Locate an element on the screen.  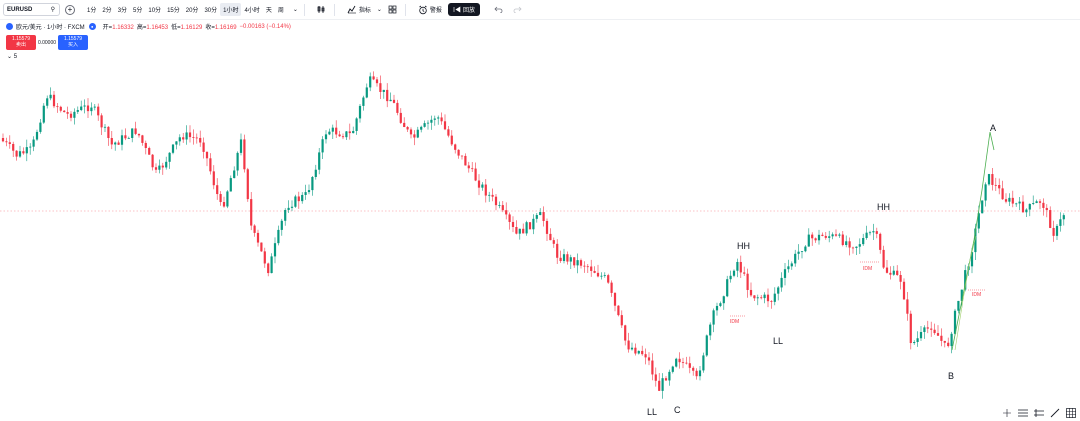
indicators-dropdown-icon: ⌄ is located at coordinates (379, 10).